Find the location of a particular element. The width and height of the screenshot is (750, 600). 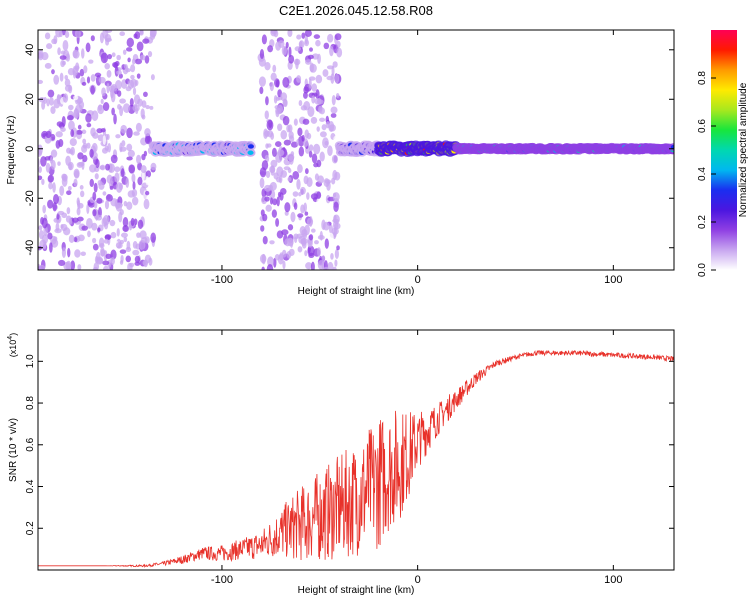

spectrogram-x-tick-label: 100 is located at coordinates (613, 280).